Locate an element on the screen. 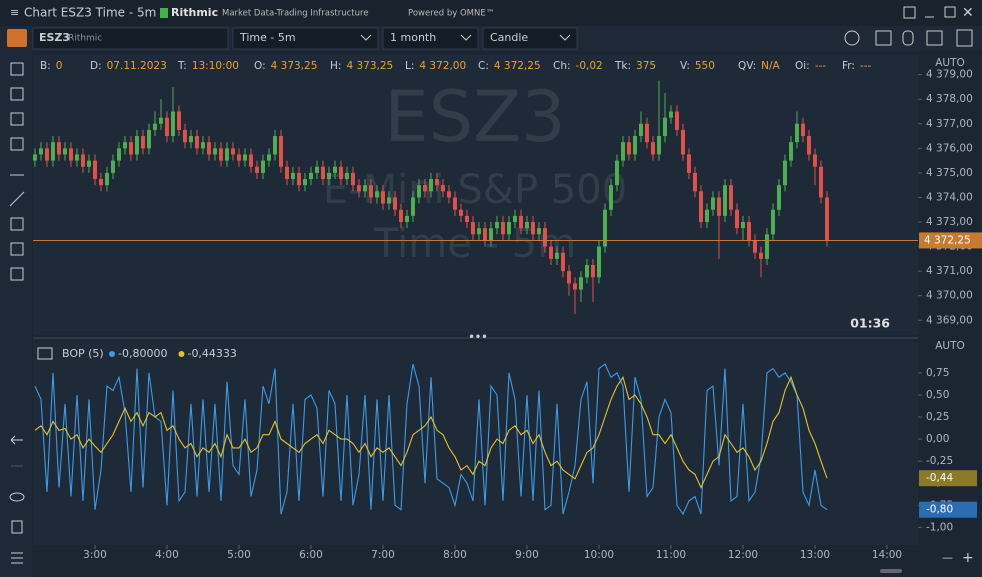 The height and width of the screenshot is (577, 982). period-select is located at coordinates (430, 38).